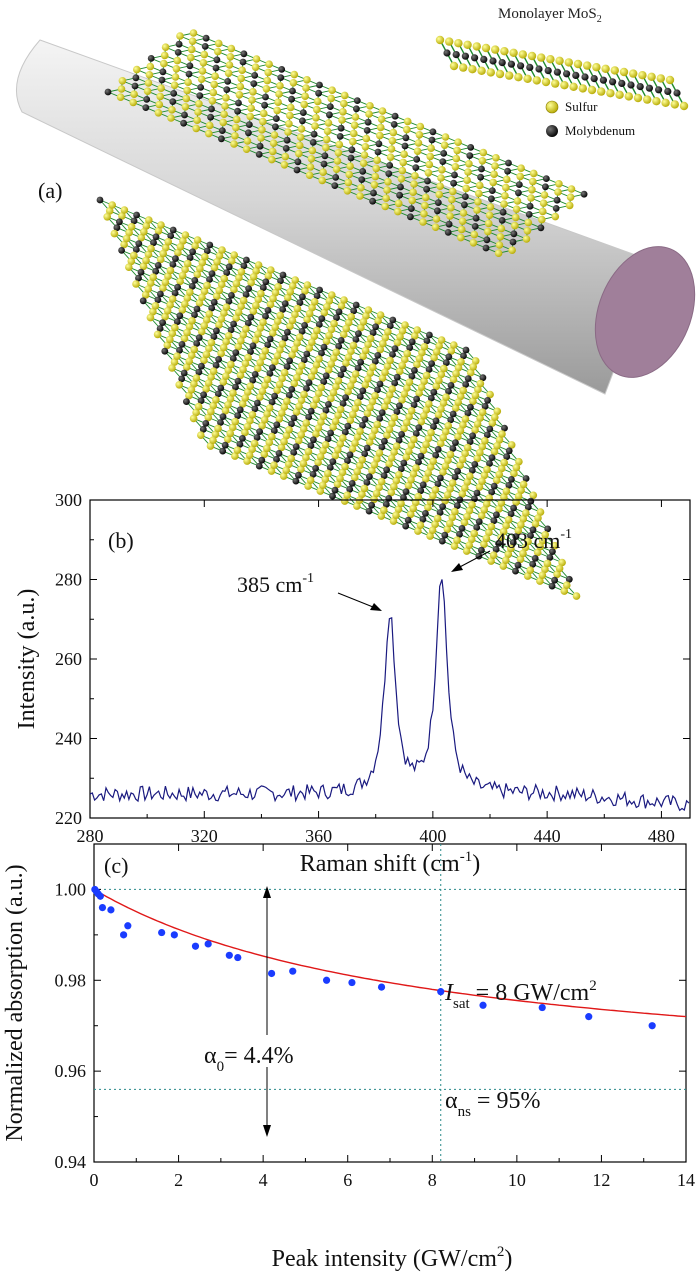 Image resolution: width=700 pixels, height=1280 pixels. Describe the element at coordinates (71, 889) in the screenshot. I see `y-tick-label-c: 1.00` at that location.